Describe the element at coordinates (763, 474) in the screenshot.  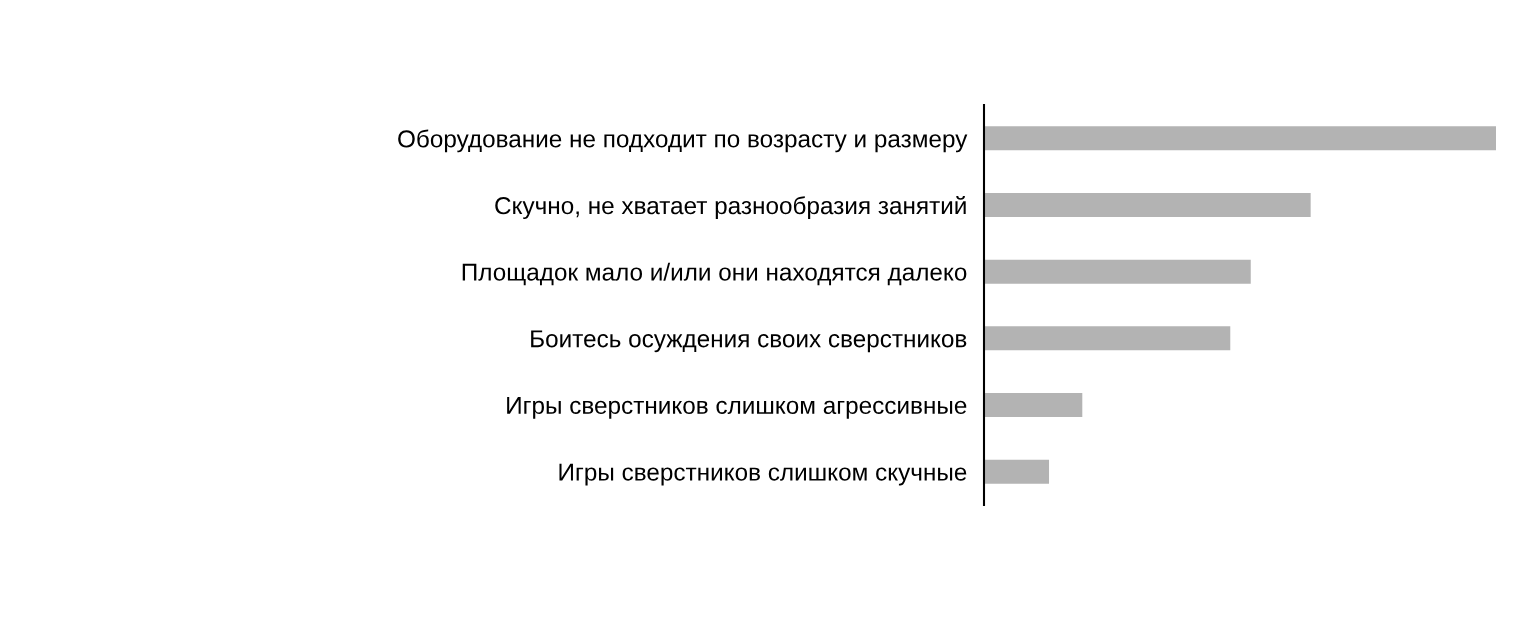
I see `y-tick-label: Игры сверстников слишком скучные` at that location.